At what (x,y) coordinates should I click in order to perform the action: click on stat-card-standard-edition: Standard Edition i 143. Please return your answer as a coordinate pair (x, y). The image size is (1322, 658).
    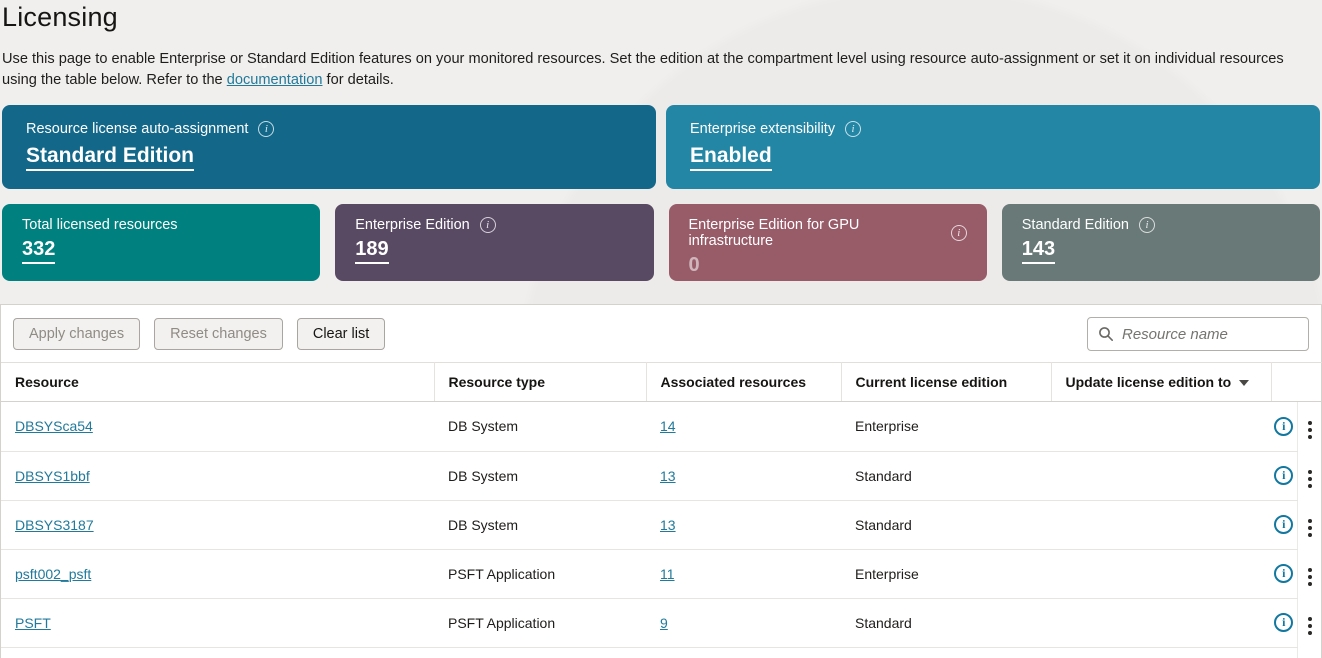
    Looking at the image, I should click on (1160, 242).